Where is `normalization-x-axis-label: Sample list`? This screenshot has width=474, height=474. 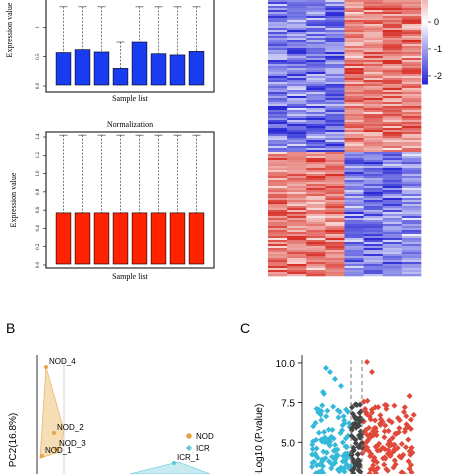 normalization-x-axis-label: Sample list is located at coordinates (130, 276).